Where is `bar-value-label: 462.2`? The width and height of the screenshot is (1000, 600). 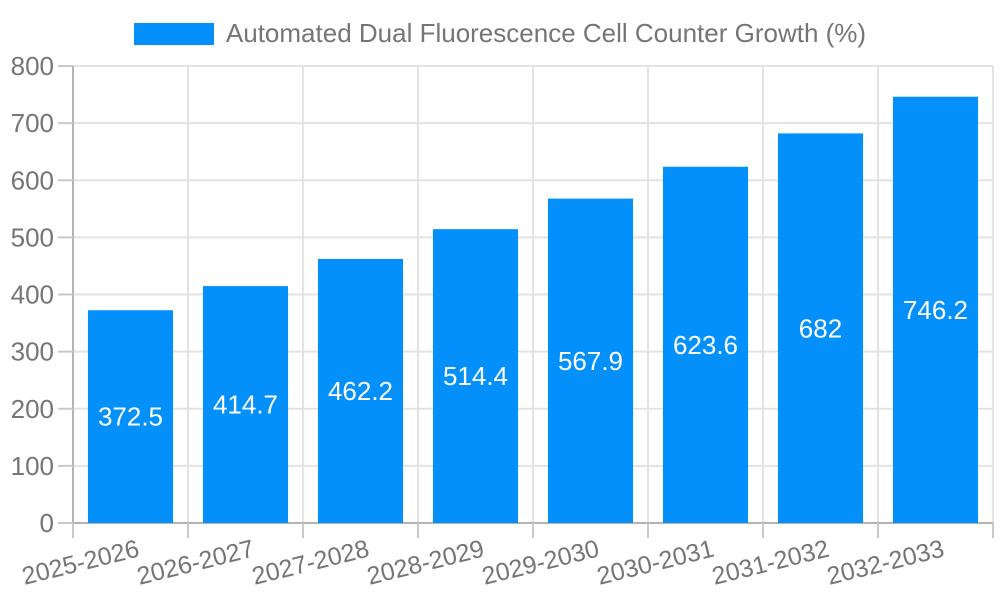
bar-value-label: 462.2 is located at coordinates (360, 391).